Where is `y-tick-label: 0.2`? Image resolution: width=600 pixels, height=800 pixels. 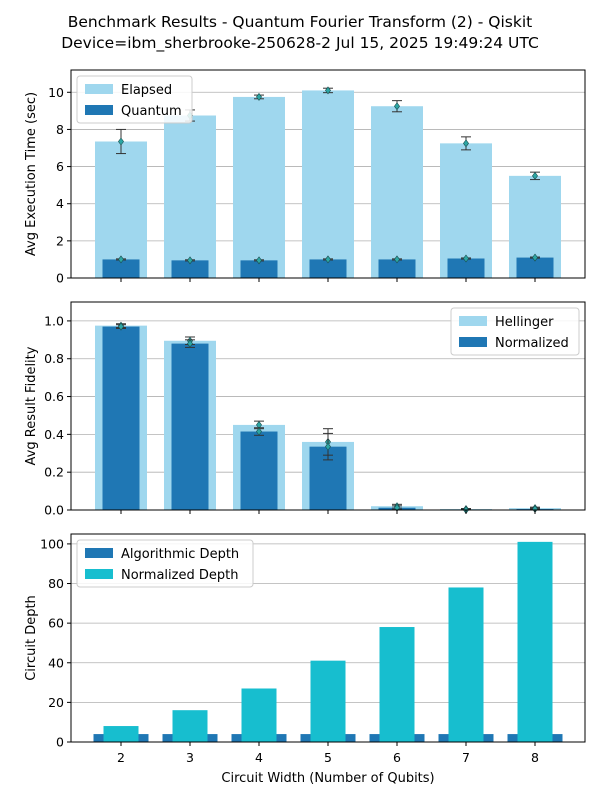
y-tick-label: 0.2 is located at coordinates (54, 472).